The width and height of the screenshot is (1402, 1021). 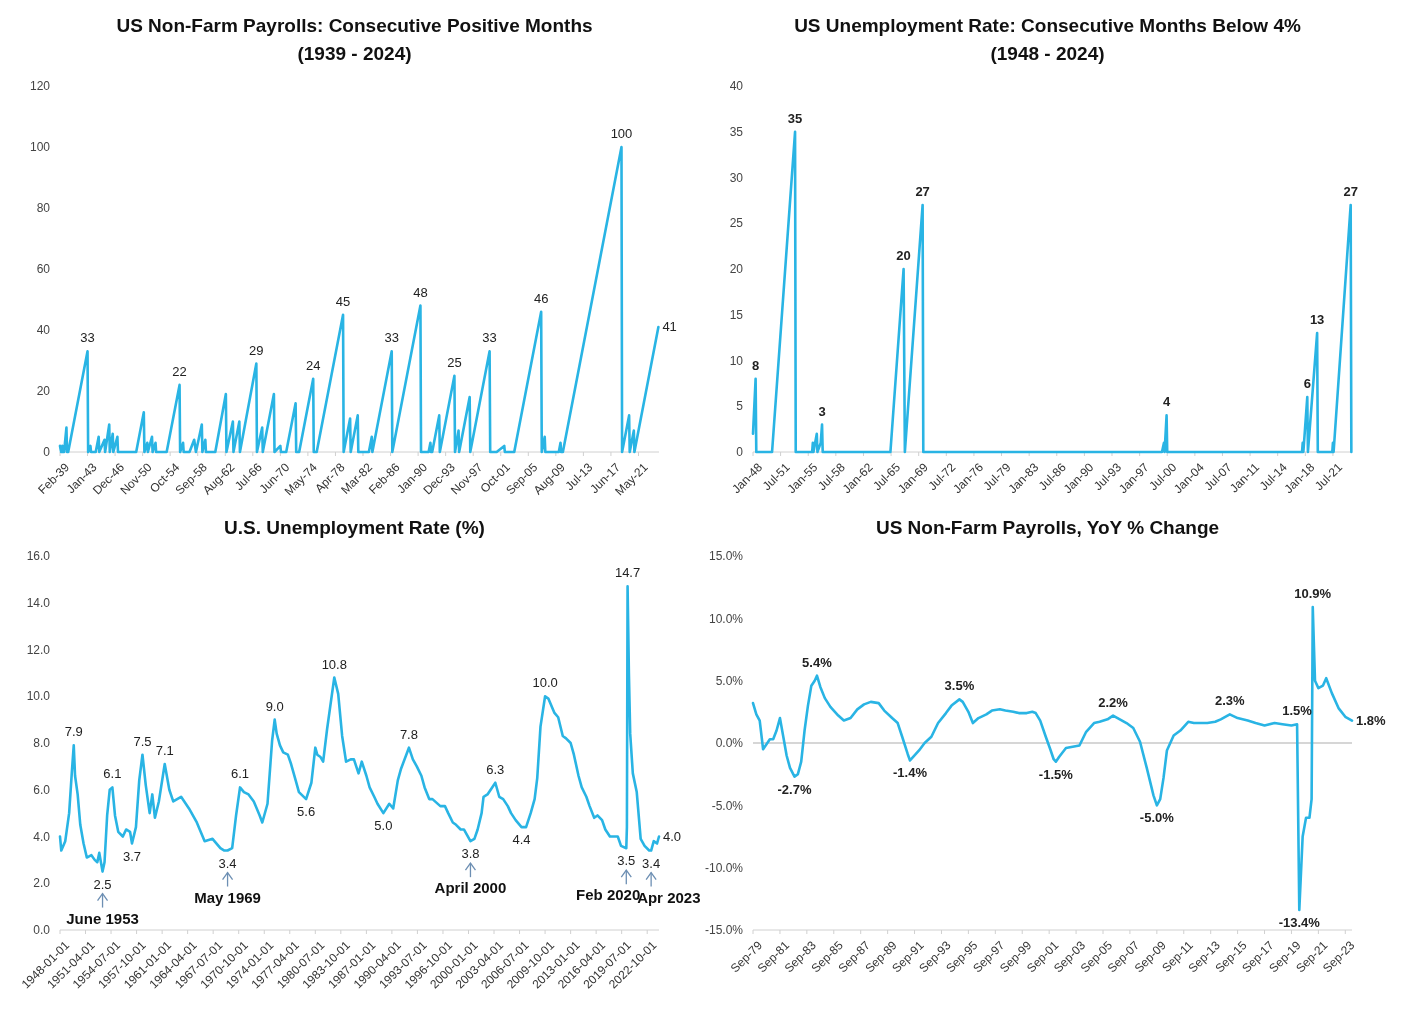 I want to click on annotation: June 1953, so click(x=102, y=918).